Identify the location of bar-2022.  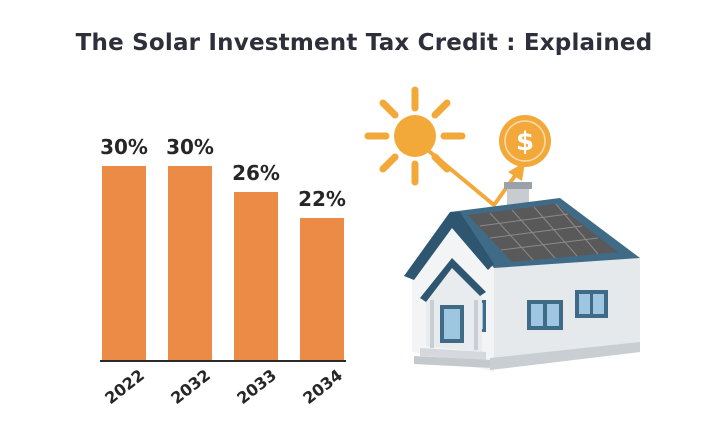
(124, 263).